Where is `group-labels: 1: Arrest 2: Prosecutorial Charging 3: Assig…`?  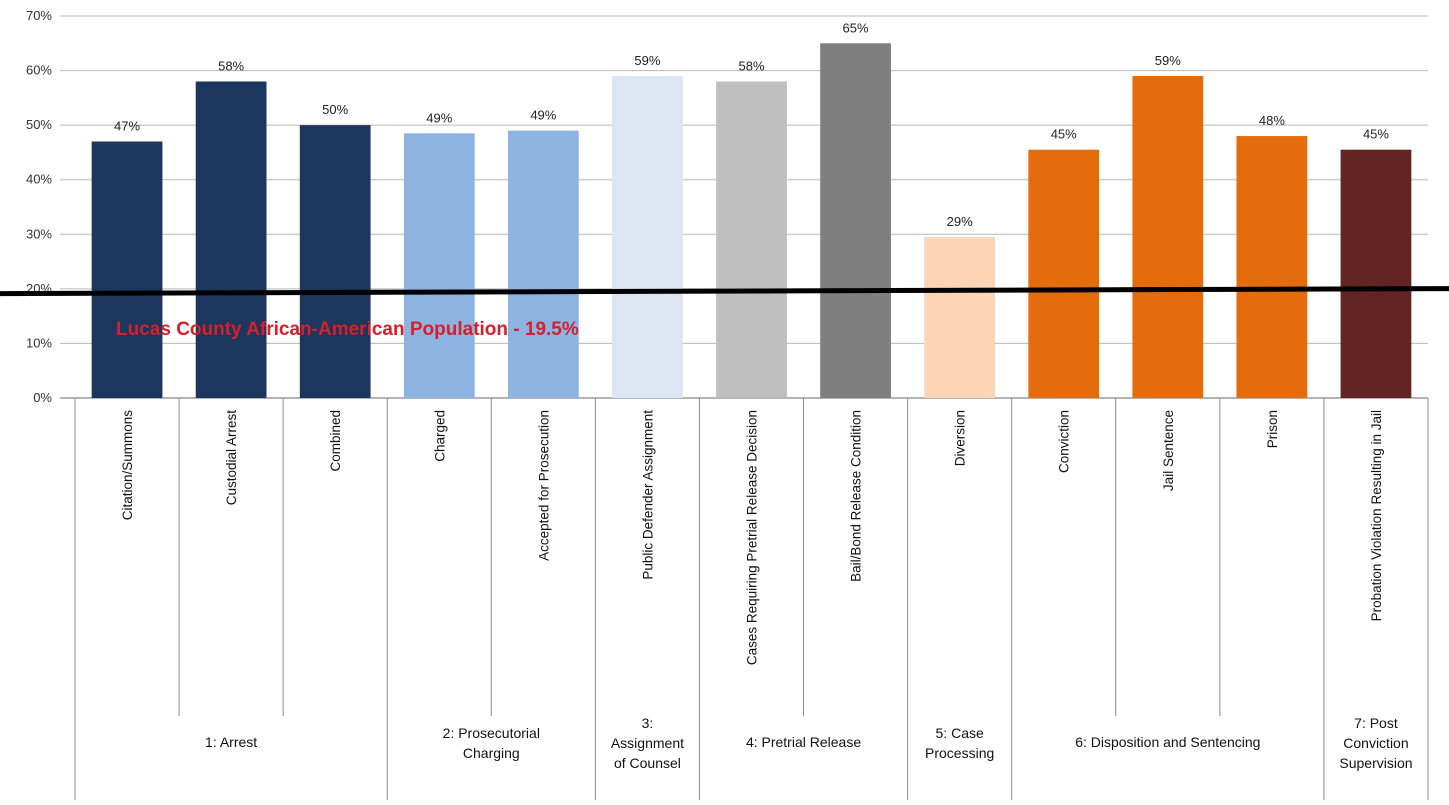
group-labels: 1: Arrest 2: Prosecutorial Charging 3: Assig… is located at coordinates (808, 743).